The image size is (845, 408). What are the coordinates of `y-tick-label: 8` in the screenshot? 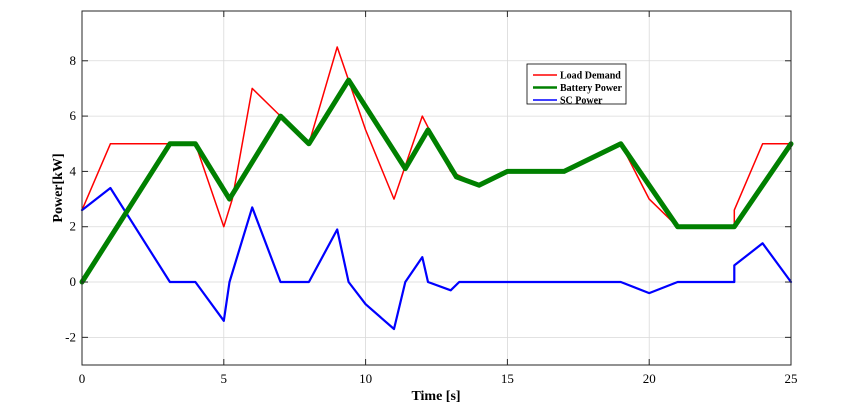 It's located at (73, 60).